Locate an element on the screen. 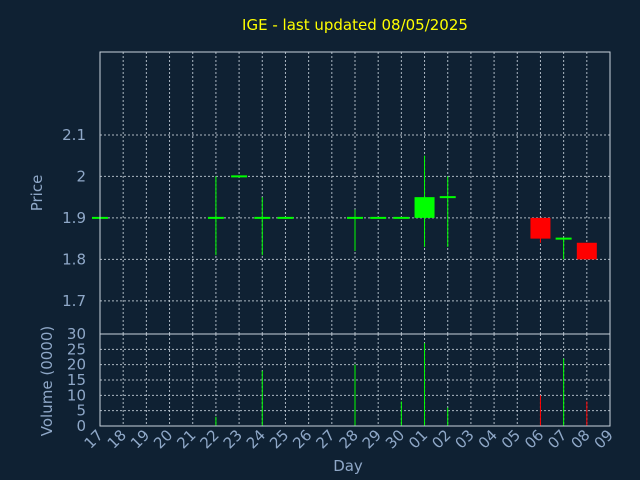 The image size is (640, 480). volume-tick-label: 5 is located at coordinates (81, 411).